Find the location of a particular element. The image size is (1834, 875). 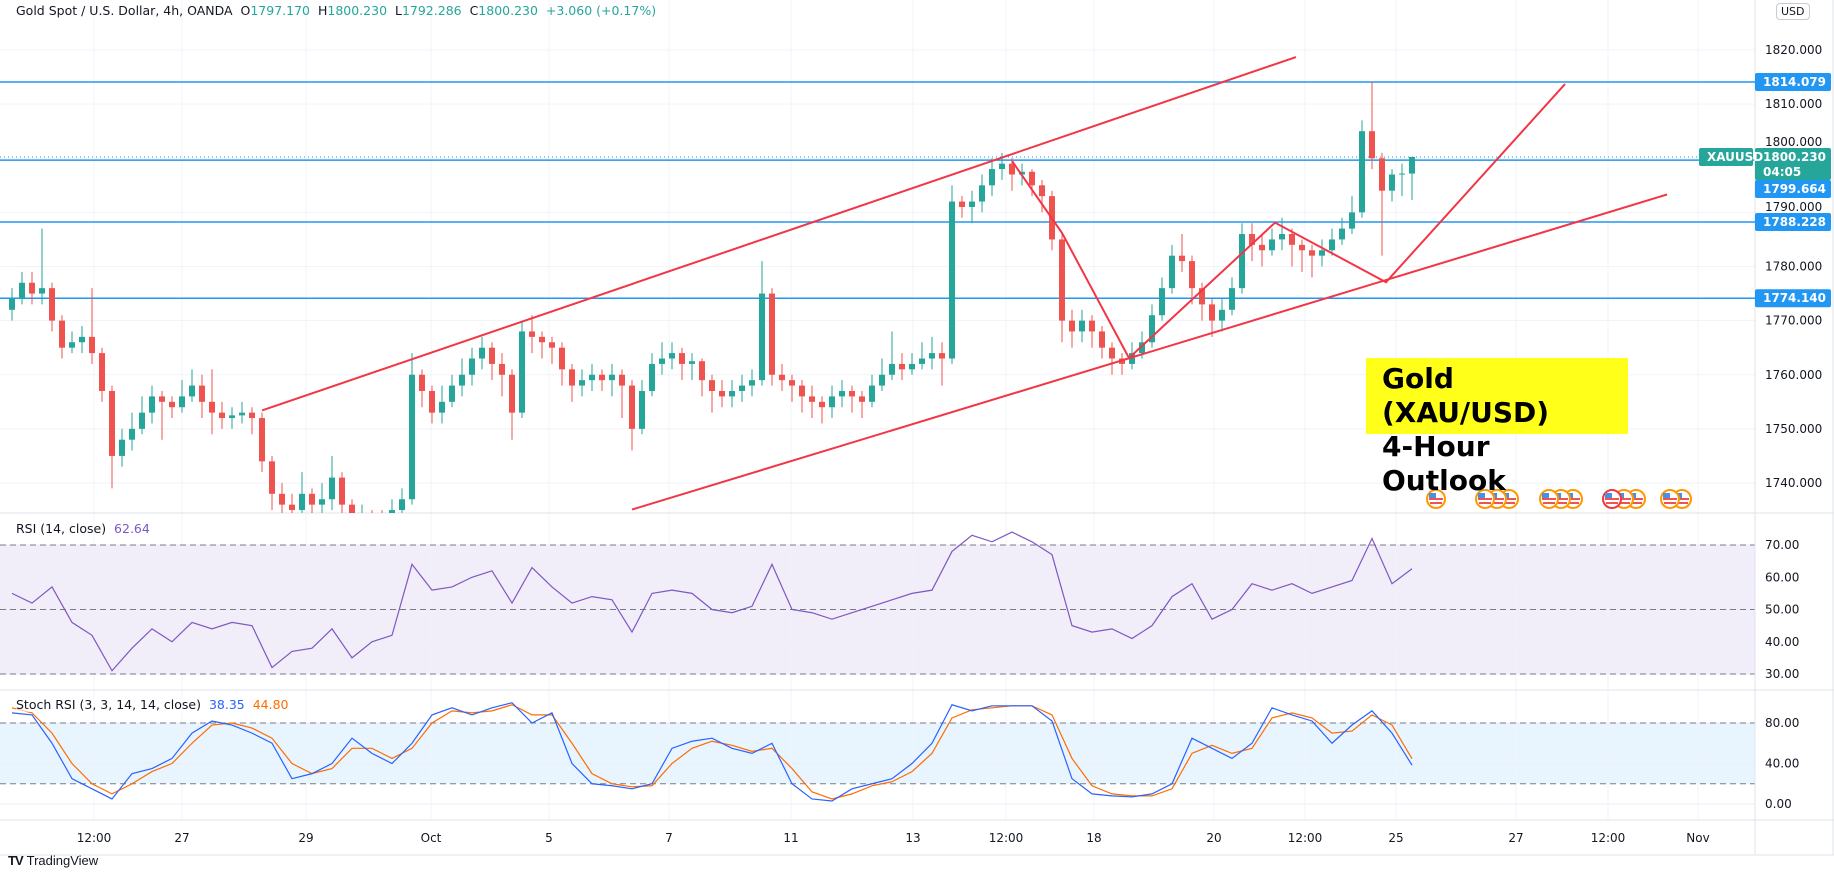

last-price-label-text: 04:05 is located at coordinates (1782, 172).